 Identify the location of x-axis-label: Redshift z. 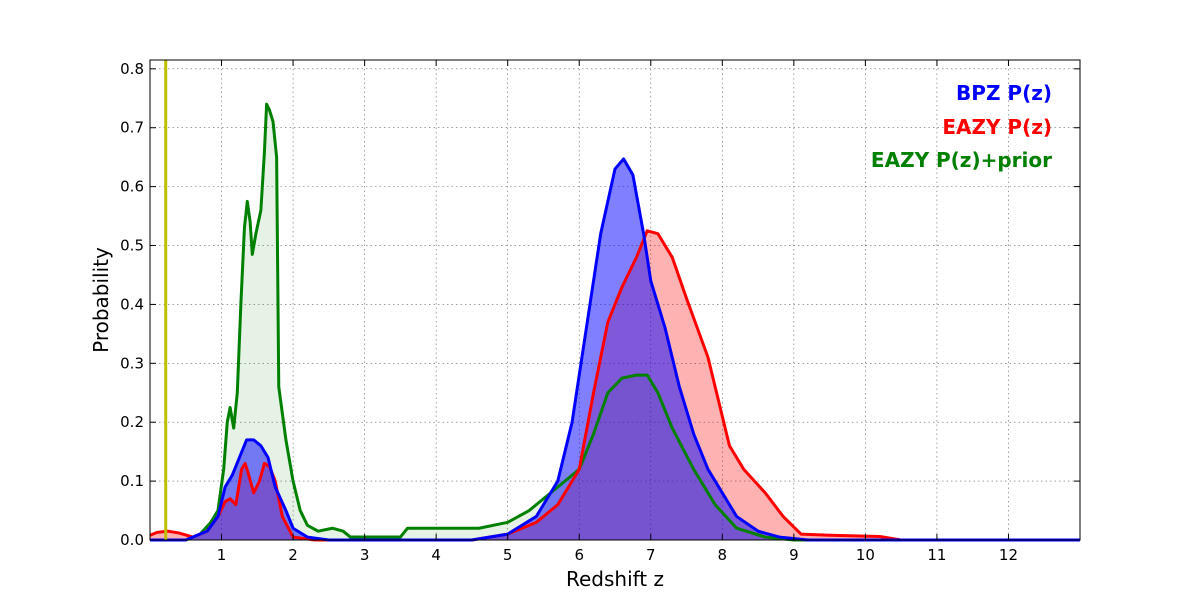
(615, 579).